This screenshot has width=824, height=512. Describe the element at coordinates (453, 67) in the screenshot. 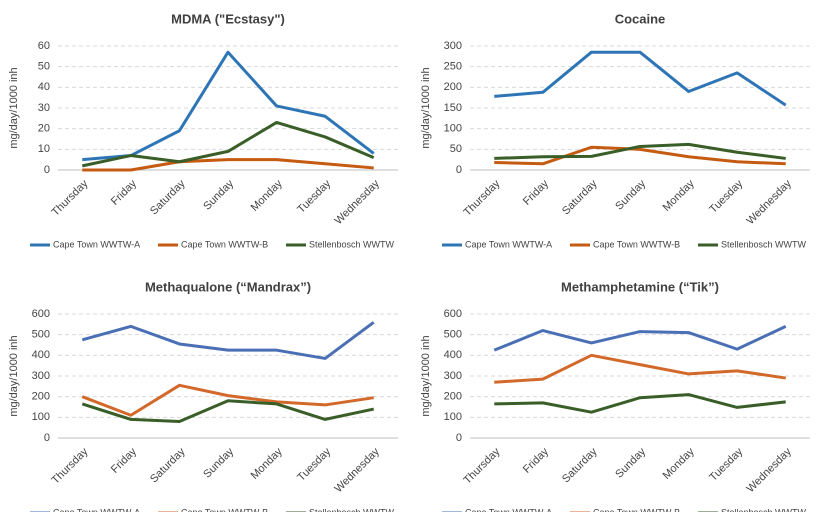

I see `y-tick-label: 250` at that location.